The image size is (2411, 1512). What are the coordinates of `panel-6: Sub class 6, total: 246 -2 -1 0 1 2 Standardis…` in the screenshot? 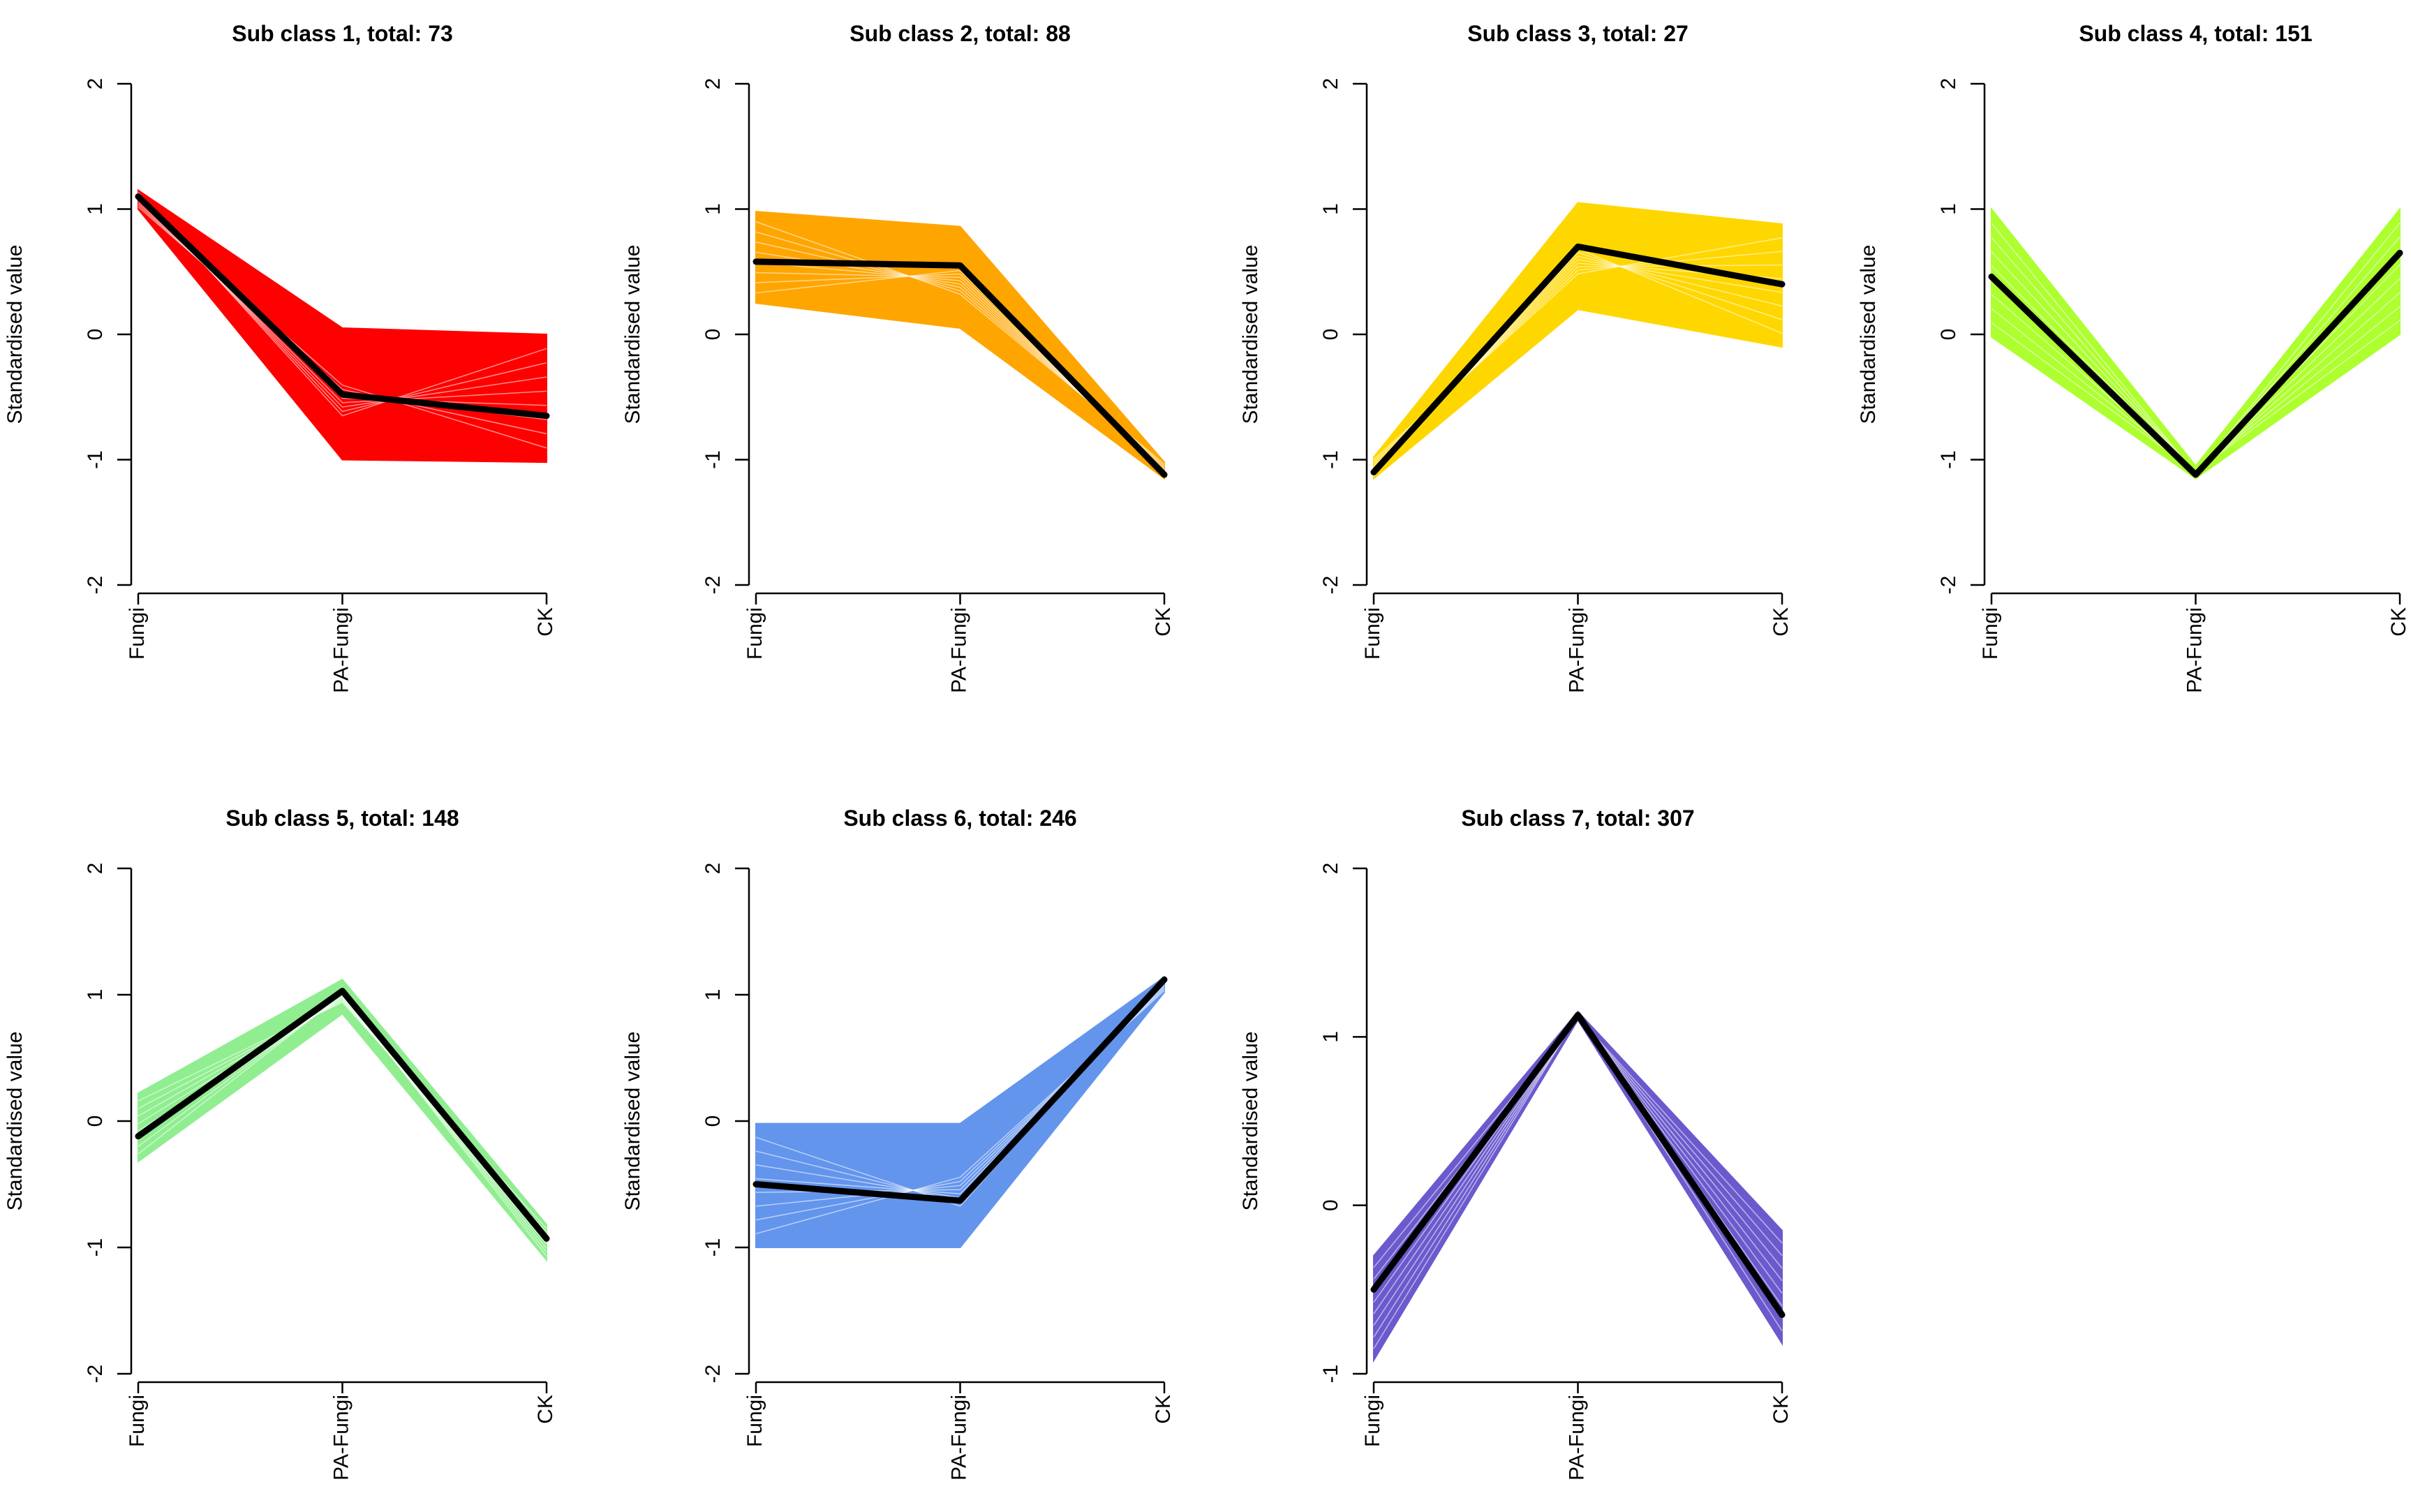 It's located at (898, 1143).